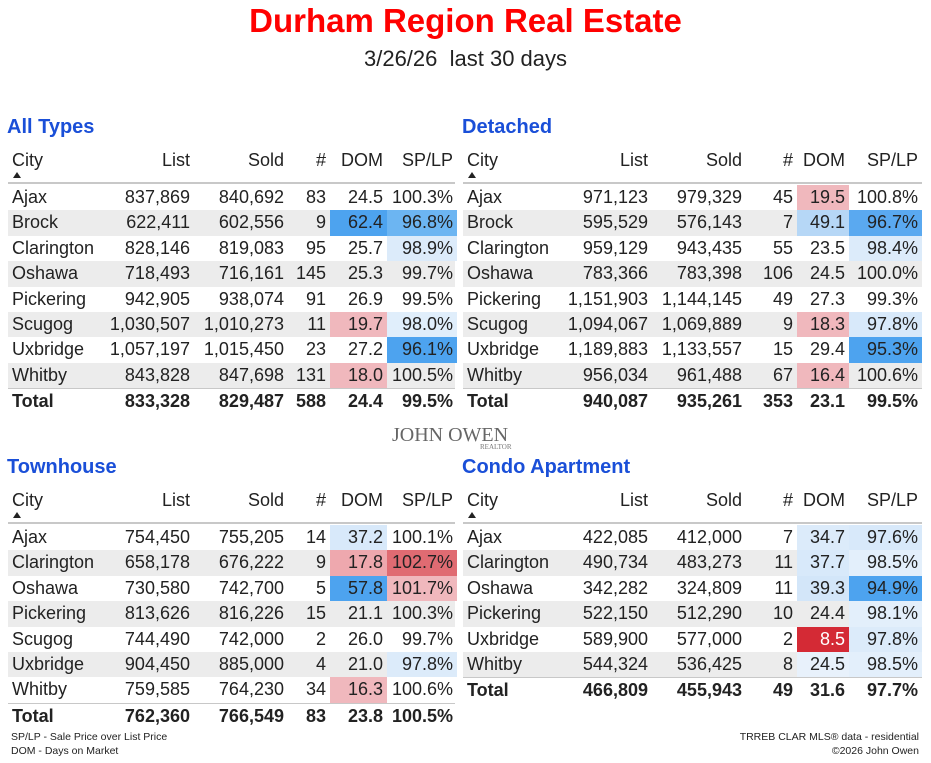  Describe the element at coordinates (892, 349) in the screenshot. I see `table-cell: 95.3%` at that location.